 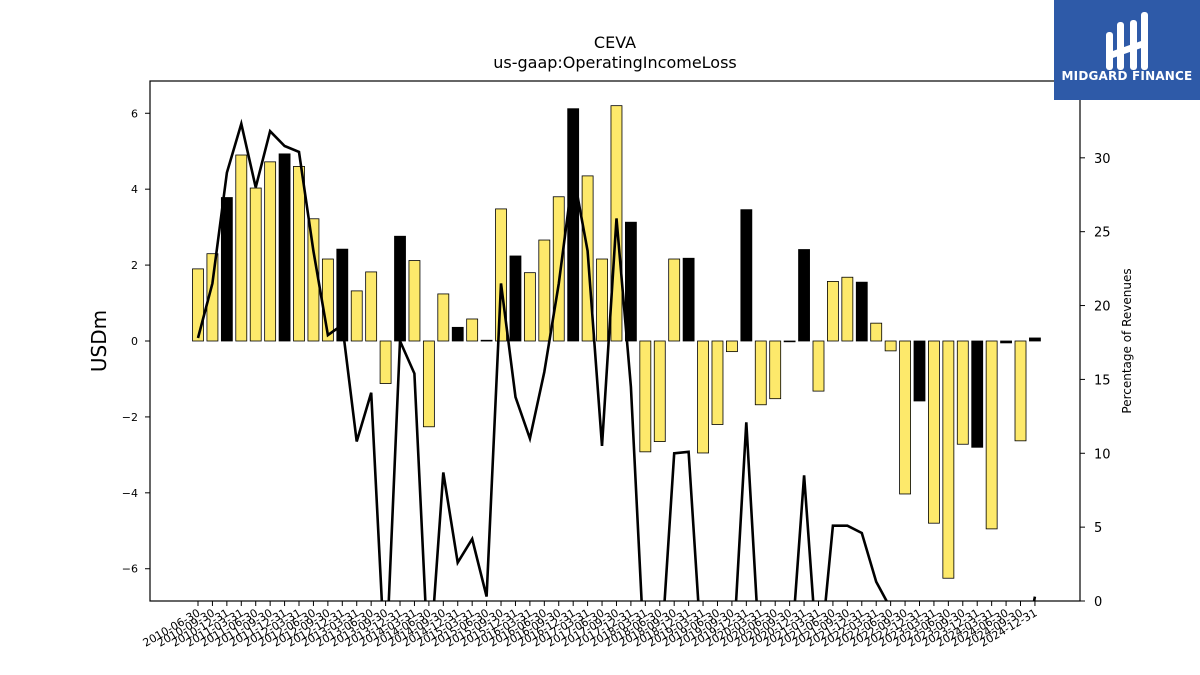 I want to click on left-axis: −6 −4 −2 0 2 4 6, so click(x=136, y=341).